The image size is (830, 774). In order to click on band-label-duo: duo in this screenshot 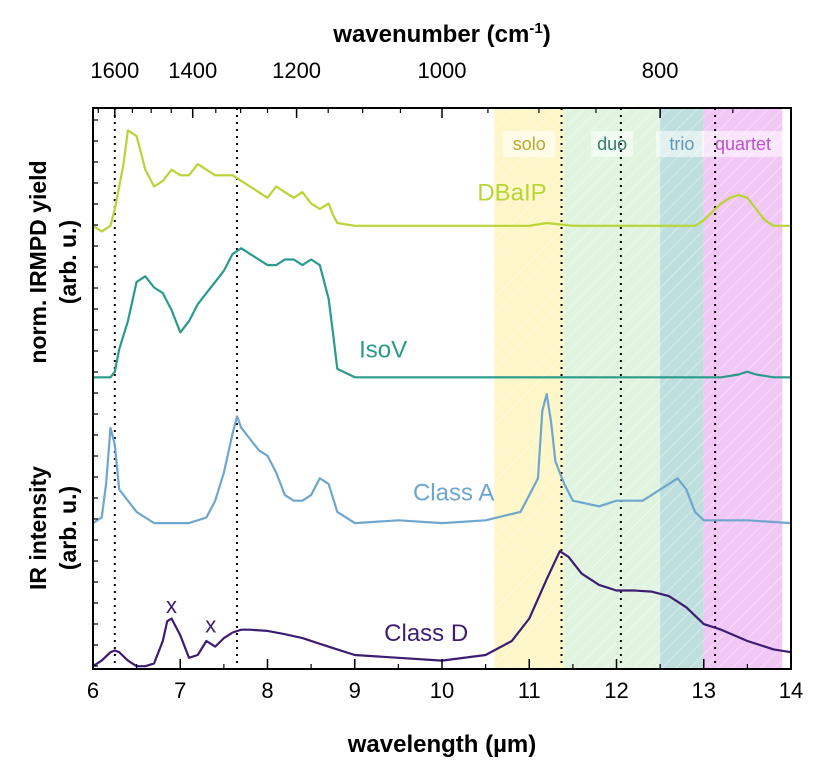, I will do `click(612, 144)`.